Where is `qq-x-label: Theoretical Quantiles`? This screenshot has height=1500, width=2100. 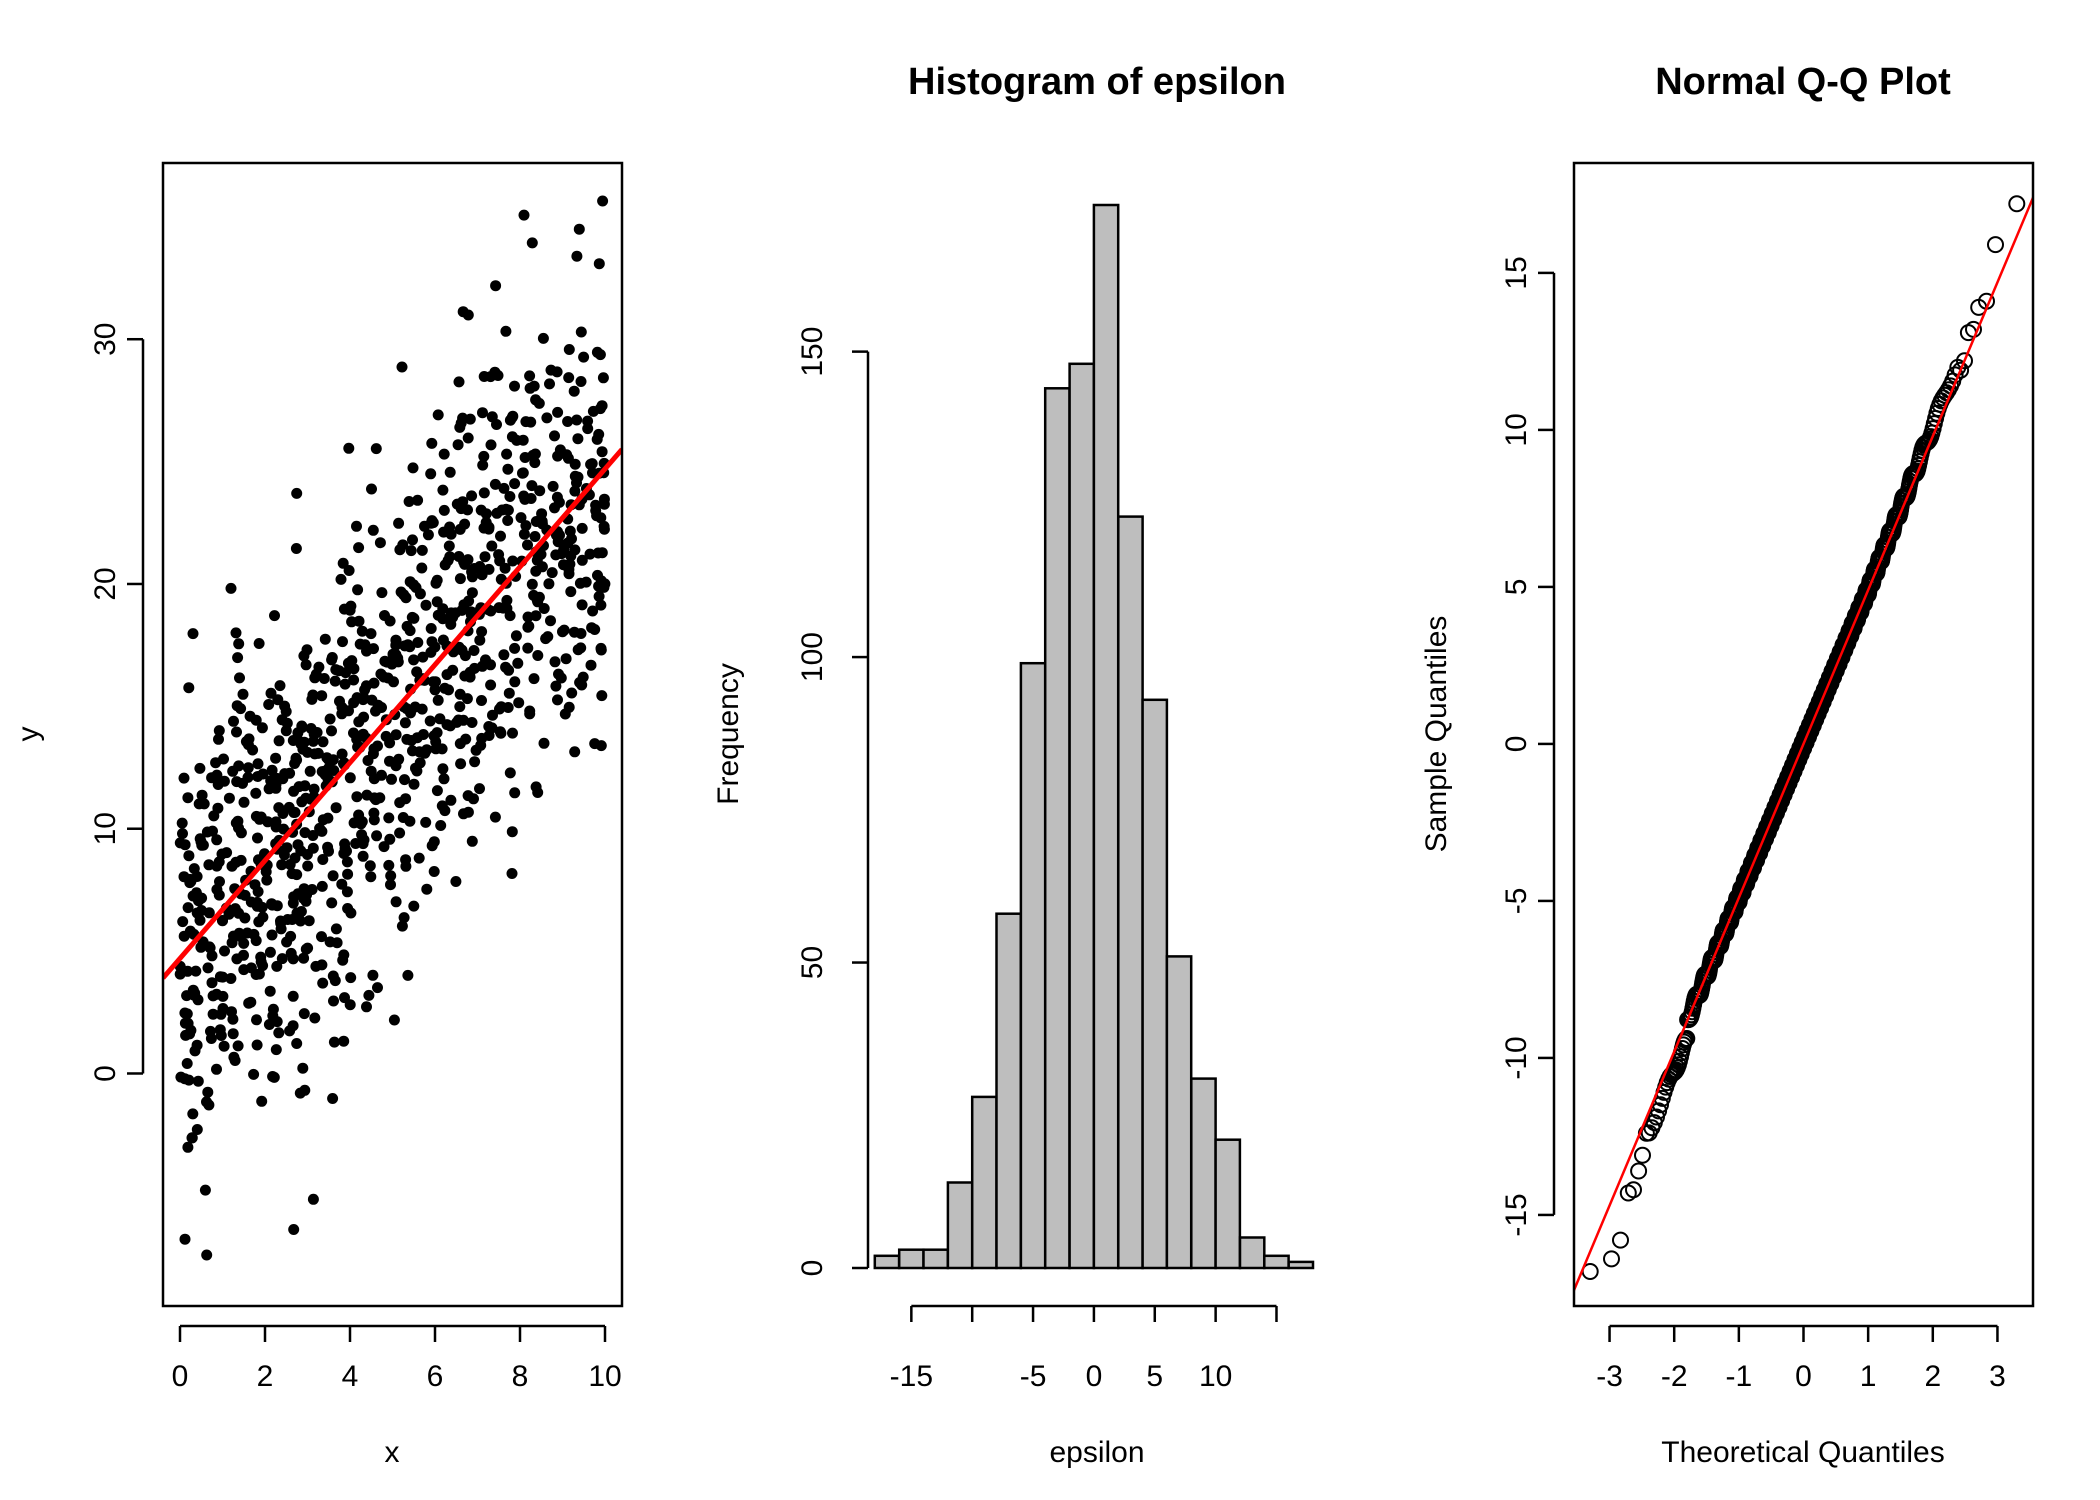 qq-x-label: Theoretical Quantiles is located at coordinates (1802, 1452).